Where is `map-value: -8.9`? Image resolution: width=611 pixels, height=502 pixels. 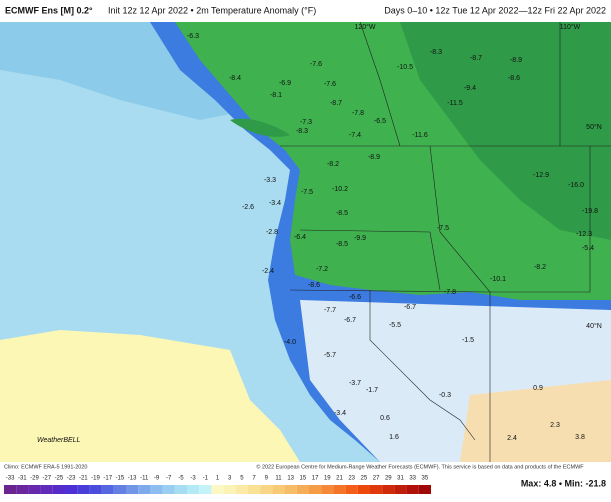 map-value: -8.9 is located at coordinates (516, 60).